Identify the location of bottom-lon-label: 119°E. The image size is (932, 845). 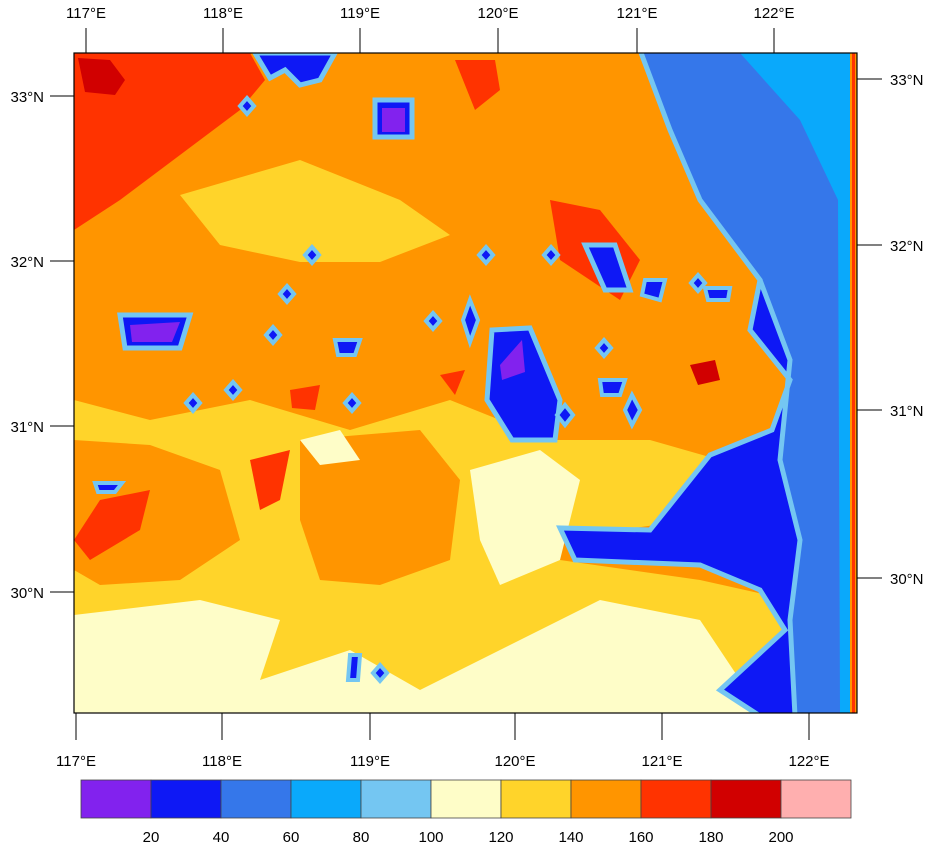
(370, 761).